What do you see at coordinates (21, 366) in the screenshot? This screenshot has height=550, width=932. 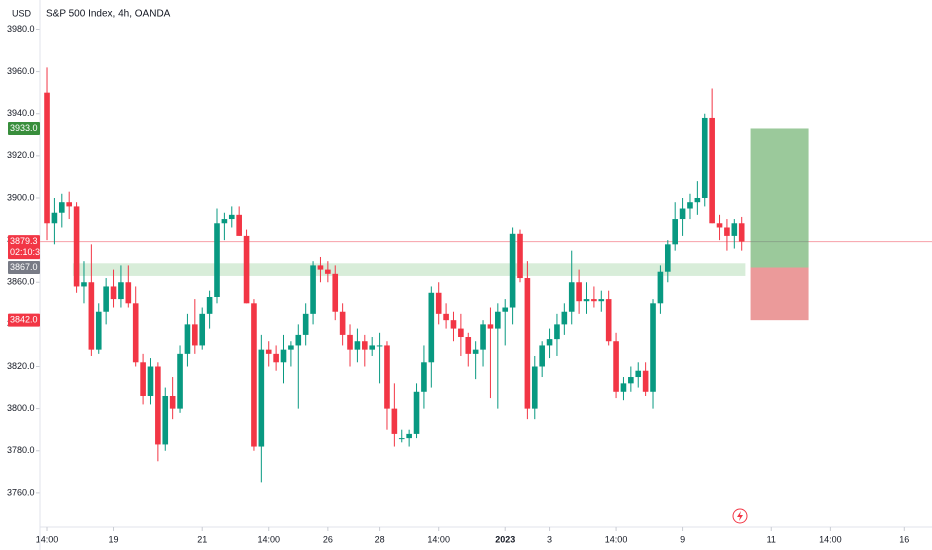 I see `y-tick-label: 3820.0` at bounding box center [21, 366].